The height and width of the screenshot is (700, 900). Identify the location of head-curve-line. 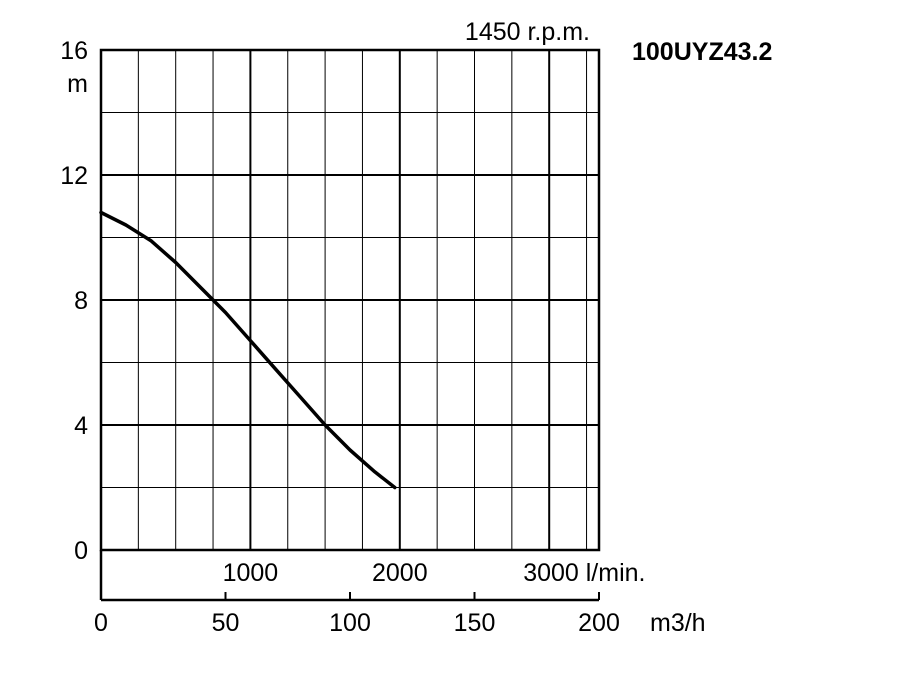
(248, 350).